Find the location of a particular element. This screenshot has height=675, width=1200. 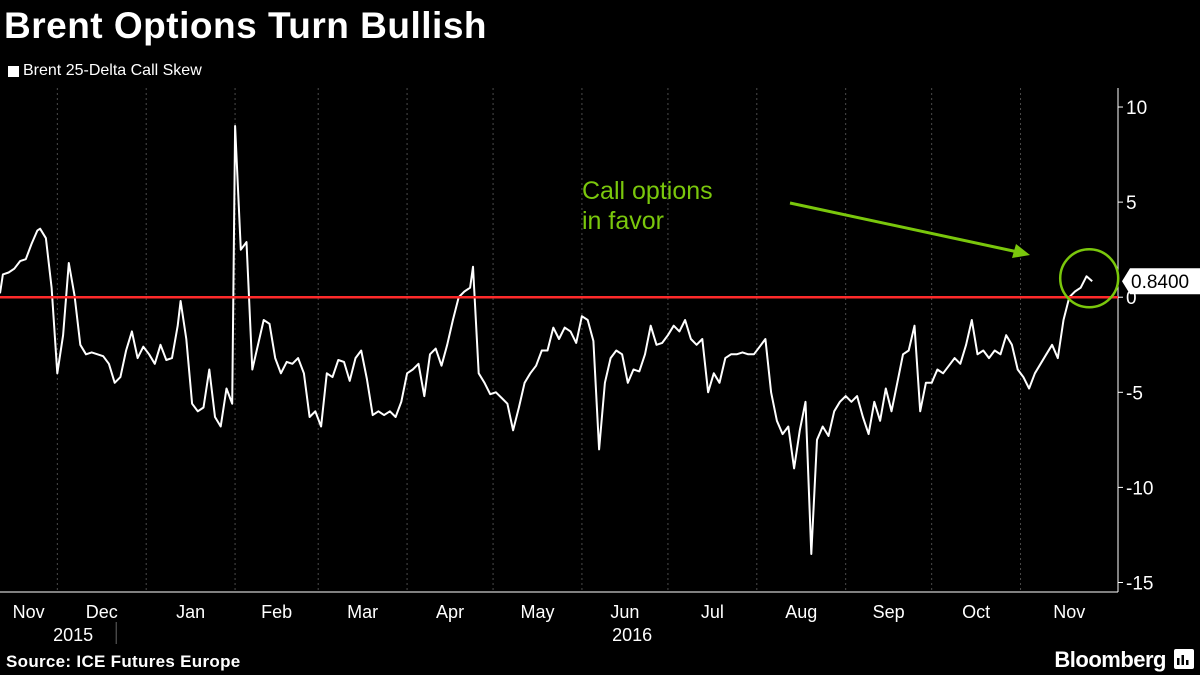

x-tick-label: Dec is located at coordinates (102, 612).